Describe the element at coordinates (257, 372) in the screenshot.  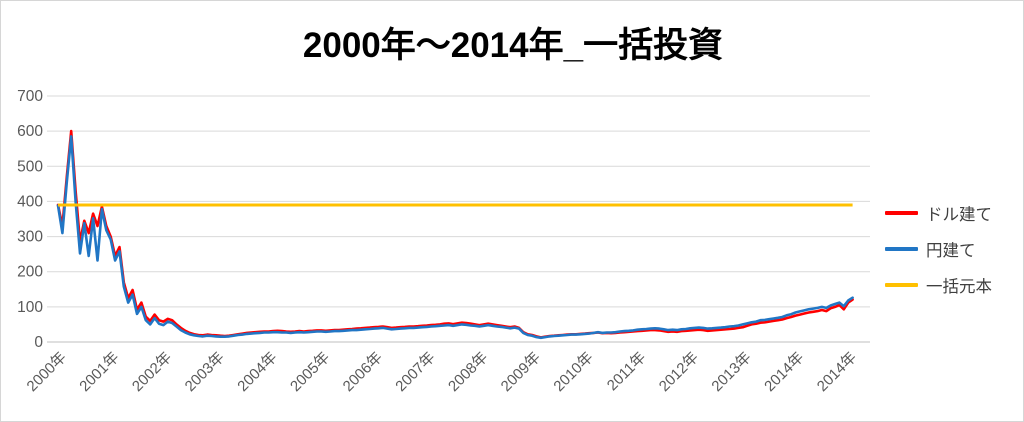
I see `x-axis-label: 2004年` at that location.